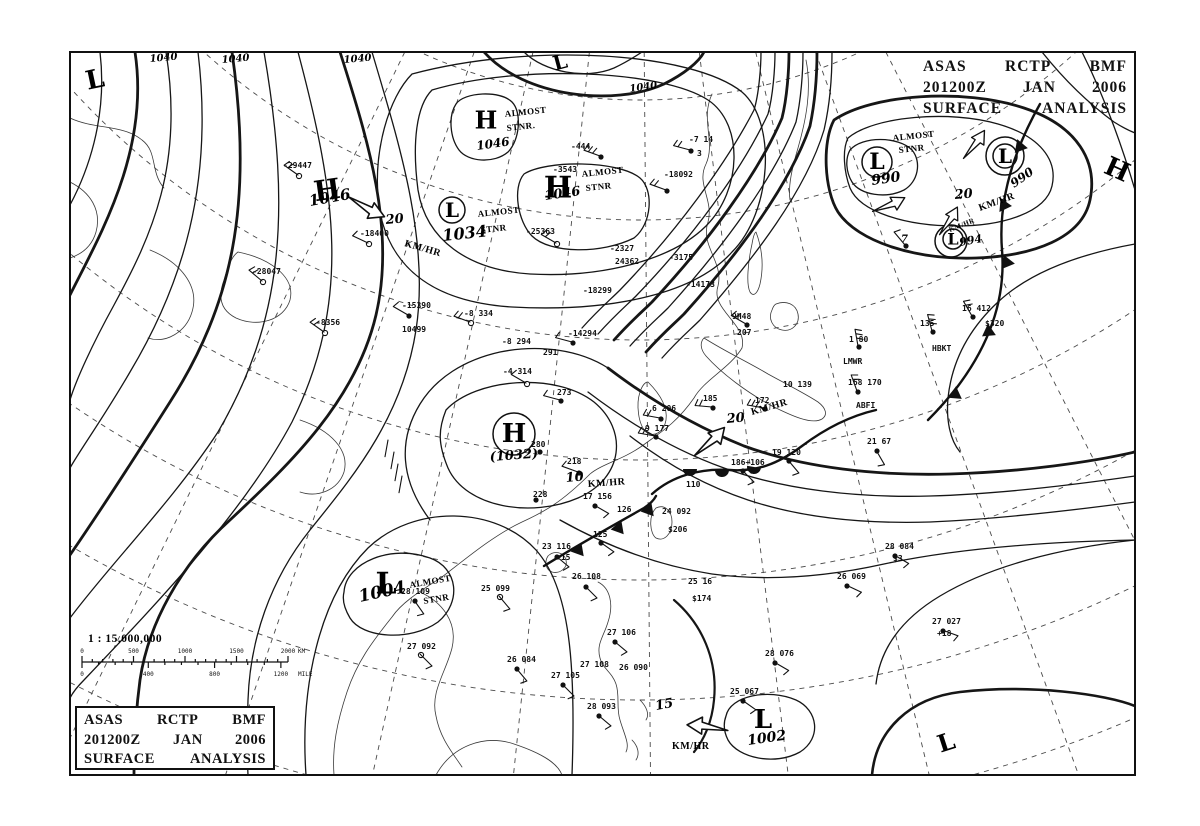 This screenshot has height=826, width=1200. Describe the element at coordinates (415, 591) in the screenshot. I see `station-value: 28 109` at that location.